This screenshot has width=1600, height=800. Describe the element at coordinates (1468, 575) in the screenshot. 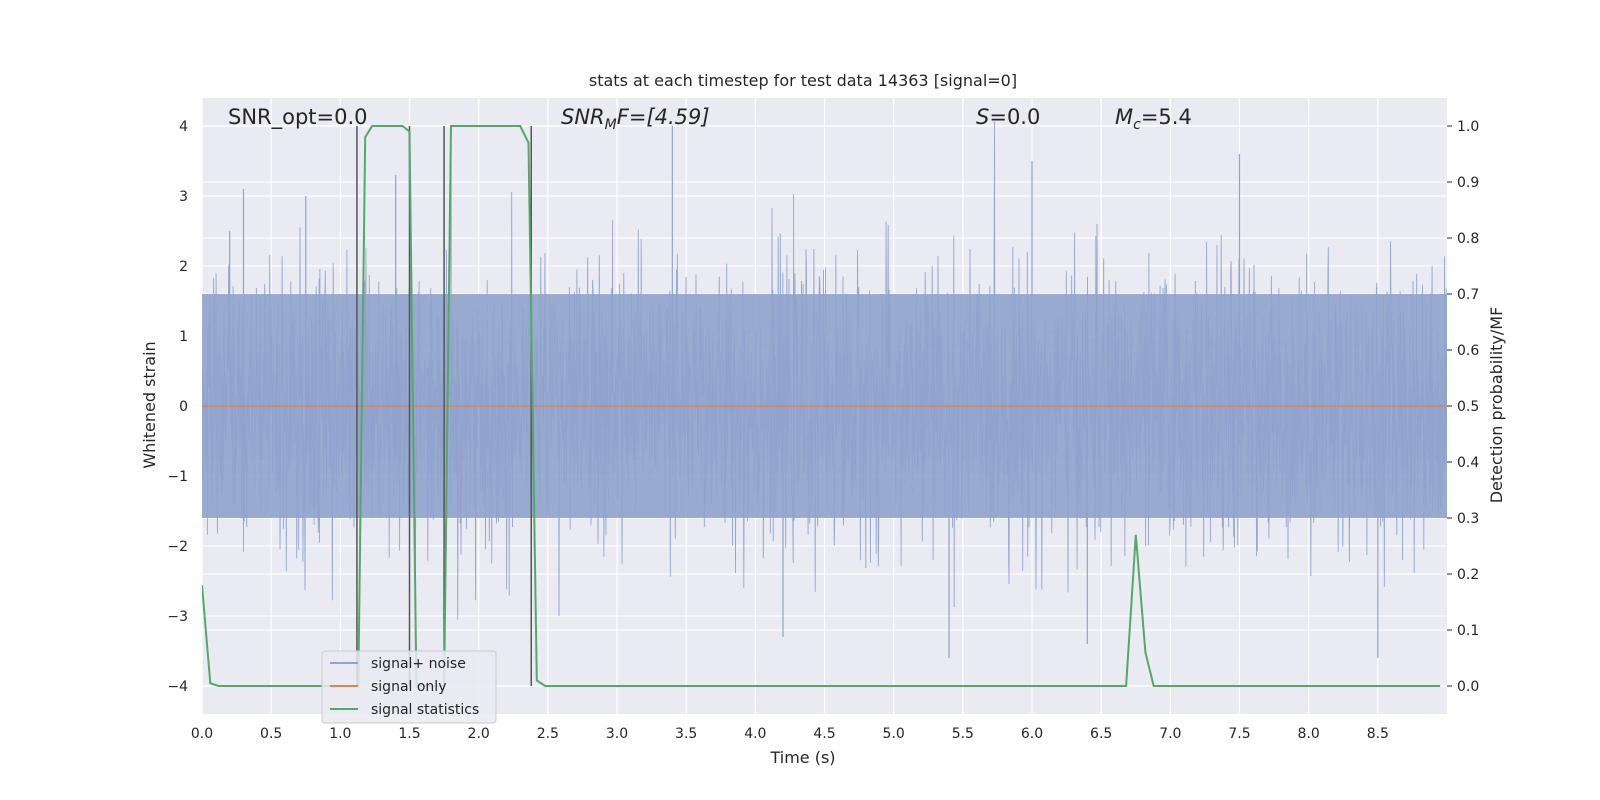

I see `y-right-tick-label: 0.2` at that location.